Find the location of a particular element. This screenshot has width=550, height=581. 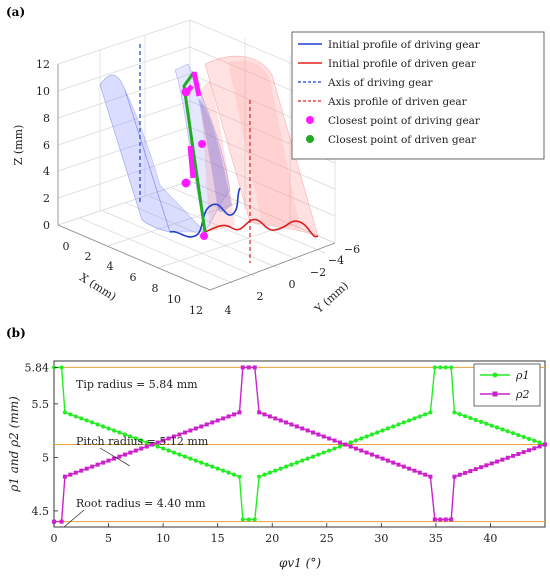

legend-a-item-2: Initial profile of driven gear is located at coordinates (387, 64).